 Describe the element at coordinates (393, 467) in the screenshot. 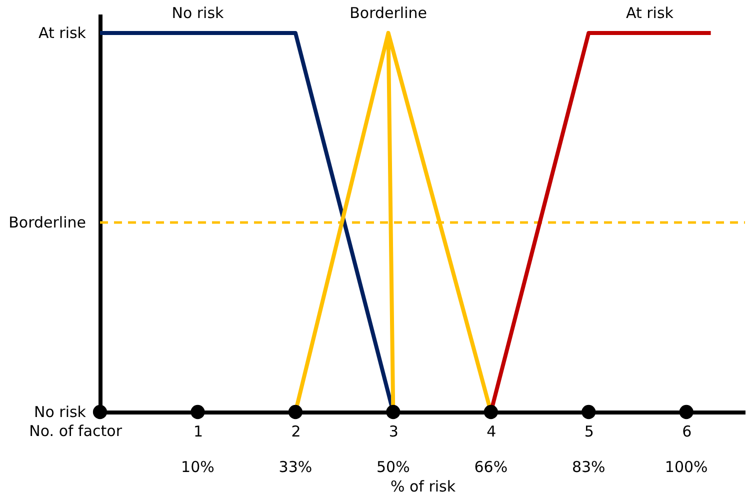

I see `text: 50%` at that location.